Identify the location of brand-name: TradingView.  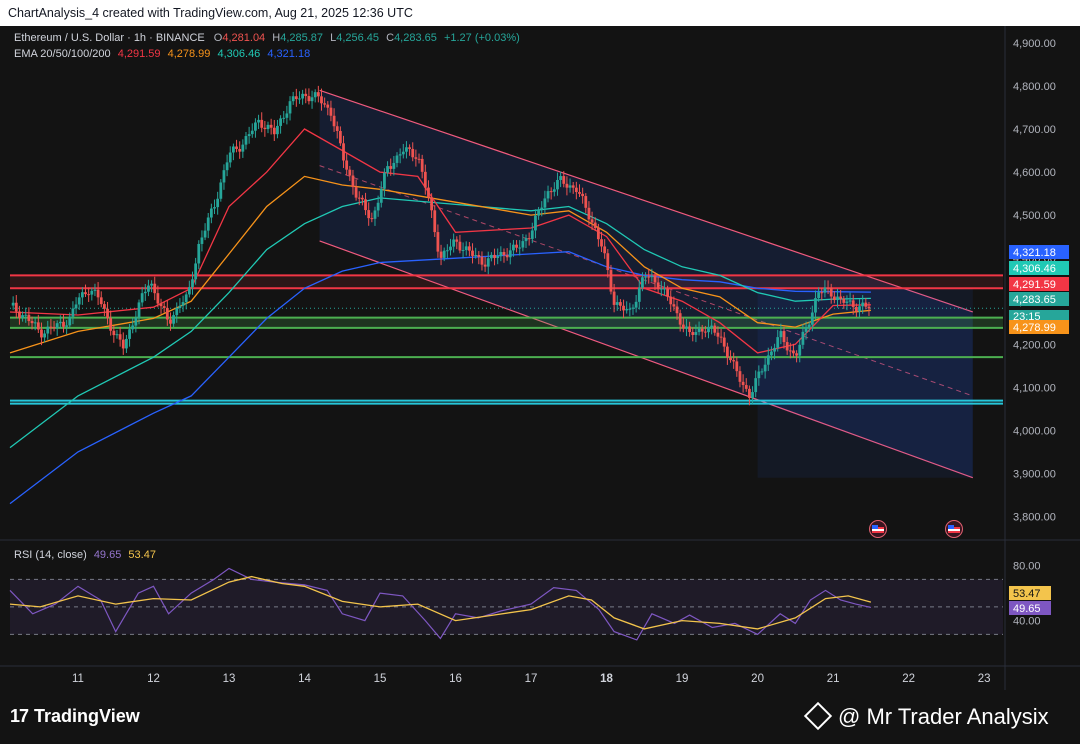
(87, 716).